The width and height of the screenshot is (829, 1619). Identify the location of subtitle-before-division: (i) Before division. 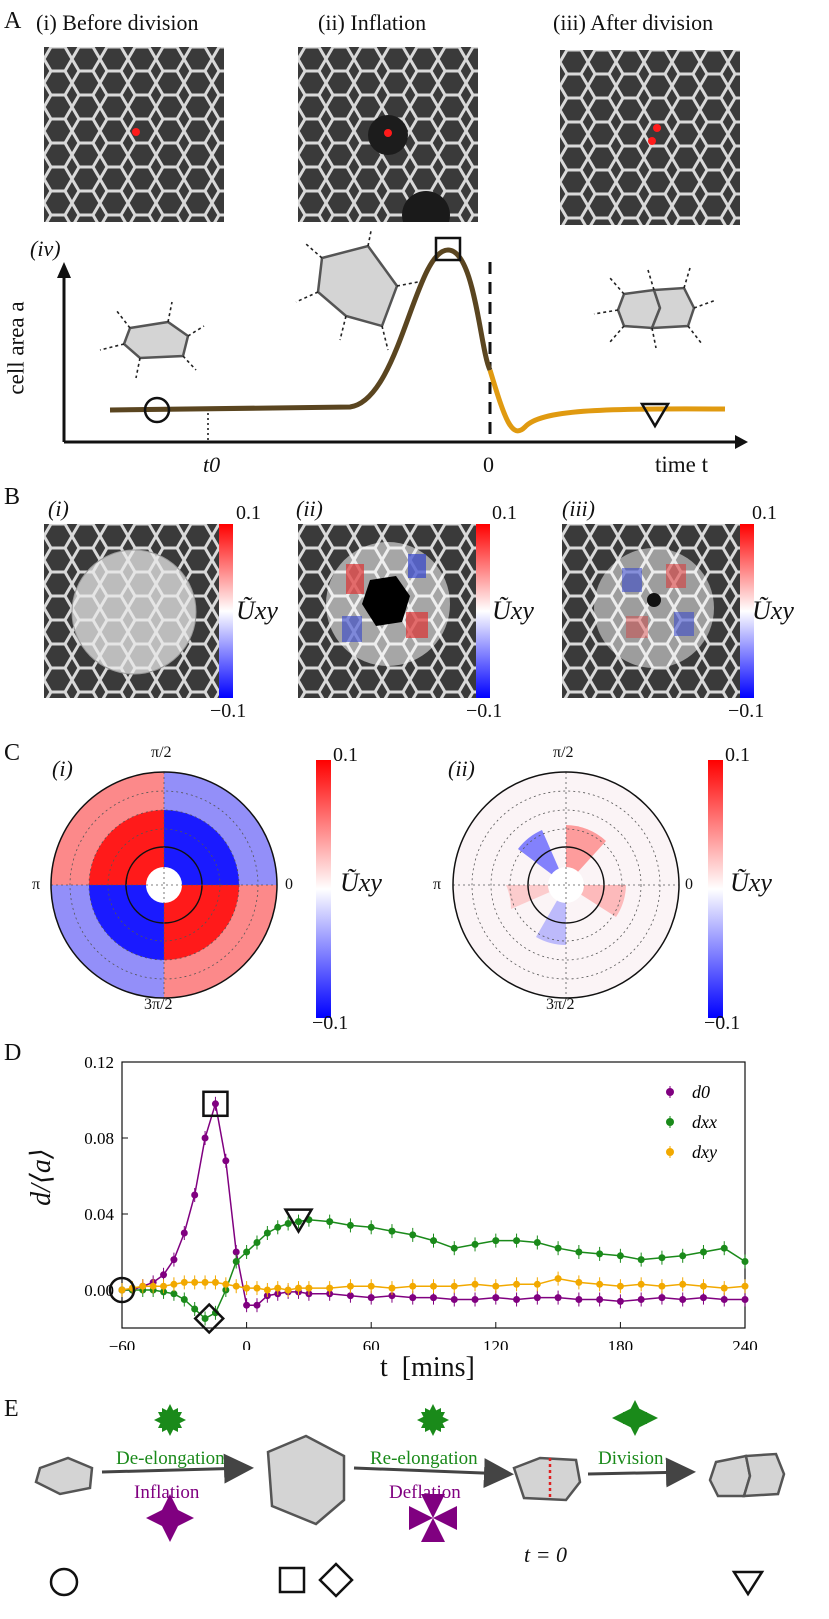
(117, 22).